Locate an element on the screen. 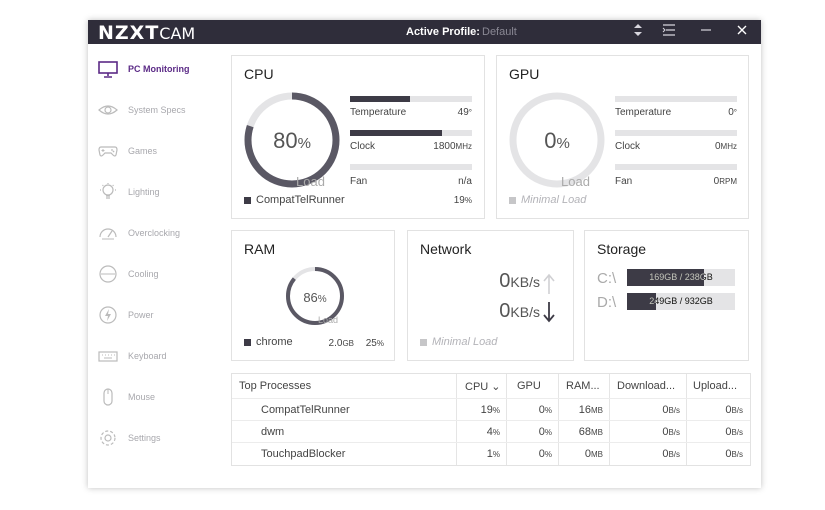 This screenshot has height=510, width=825. process-ram: 68MB is located at coordinates (590, 432).